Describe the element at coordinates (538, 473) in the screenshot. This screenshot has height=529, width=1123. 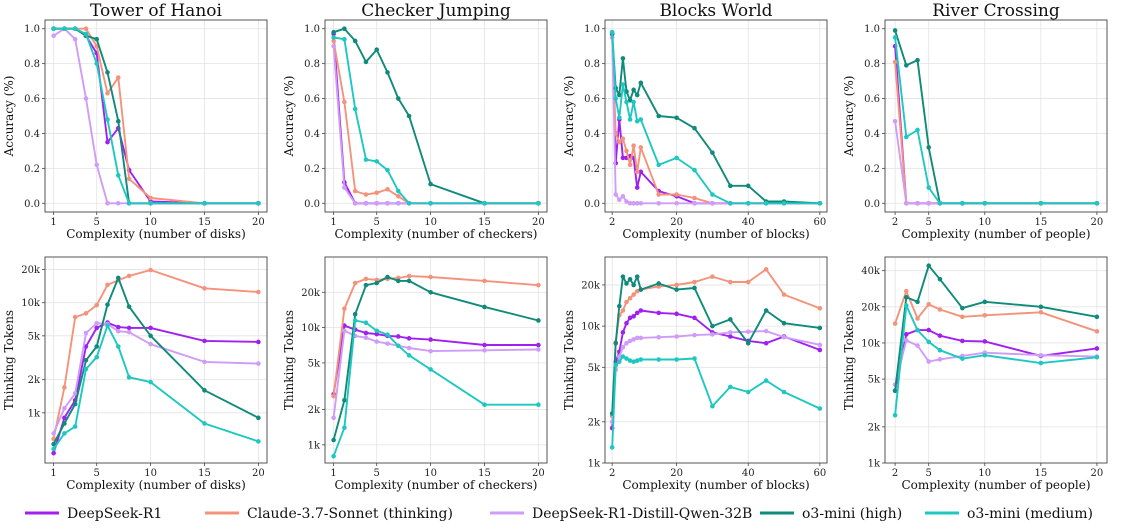
I see `x-tick-label: 20` at that location.